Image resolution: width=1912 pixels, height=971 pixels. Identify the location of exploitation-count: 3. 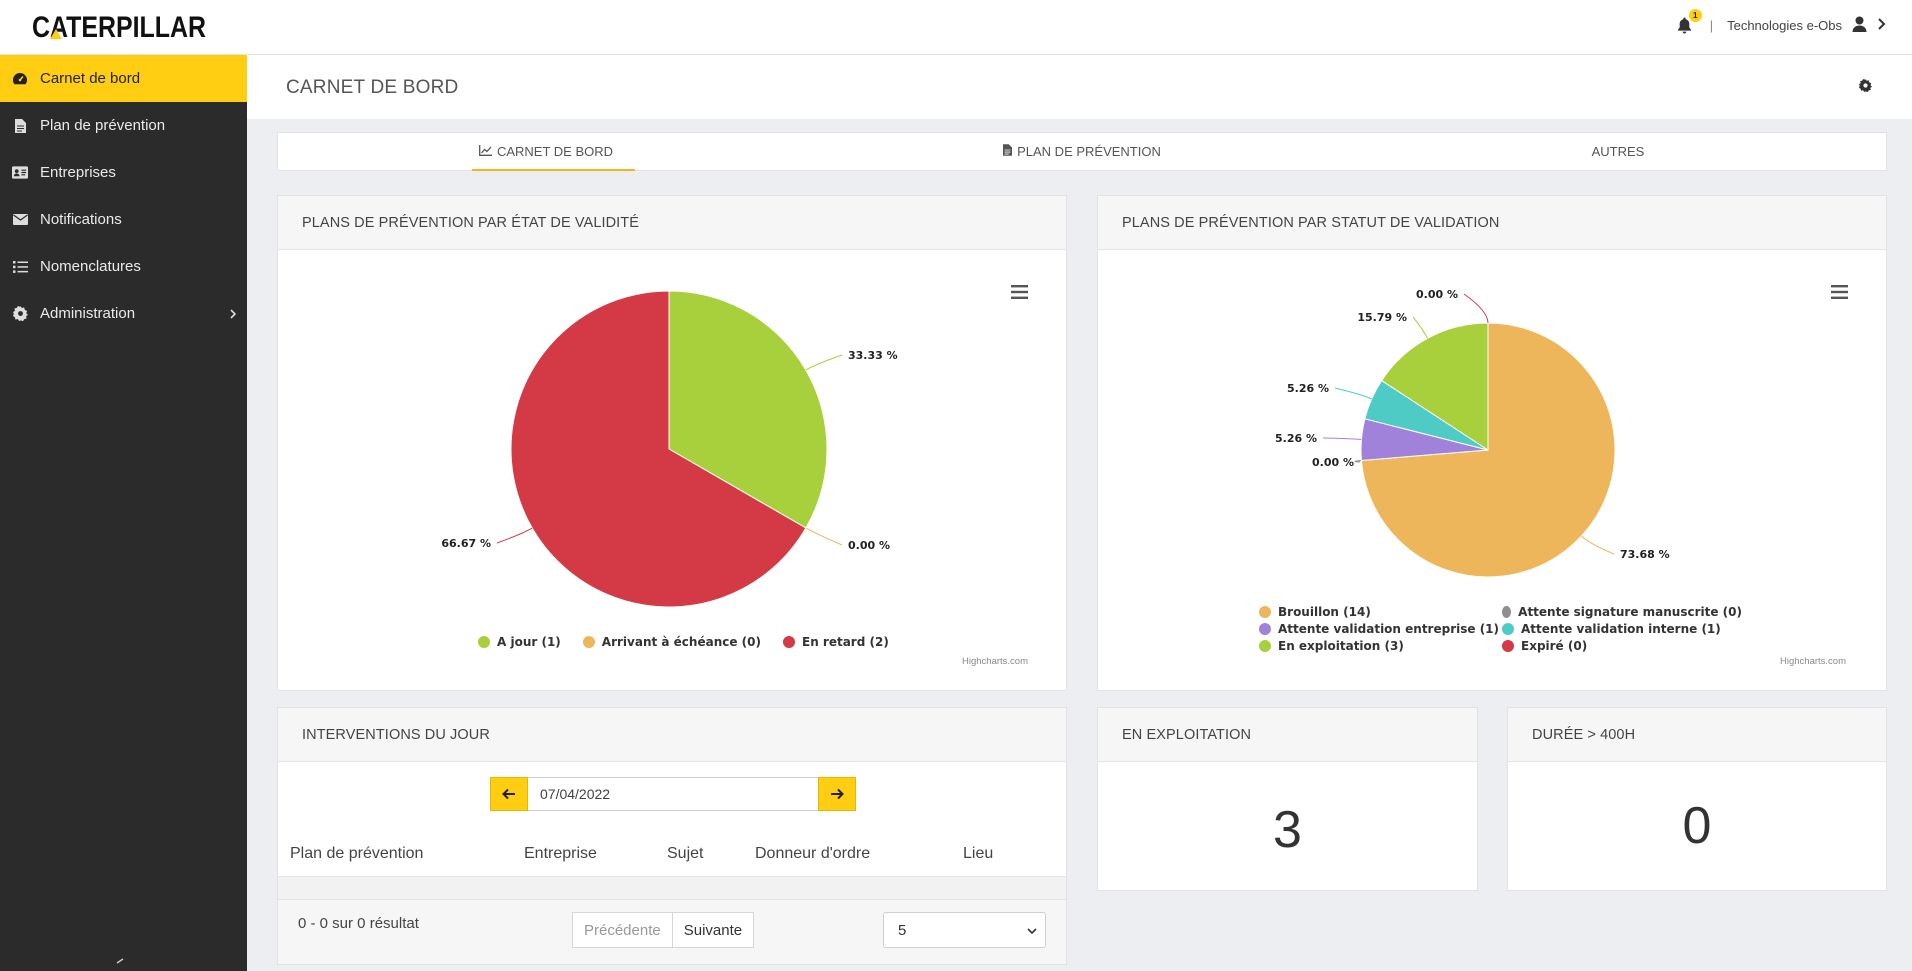
(1287, 830).